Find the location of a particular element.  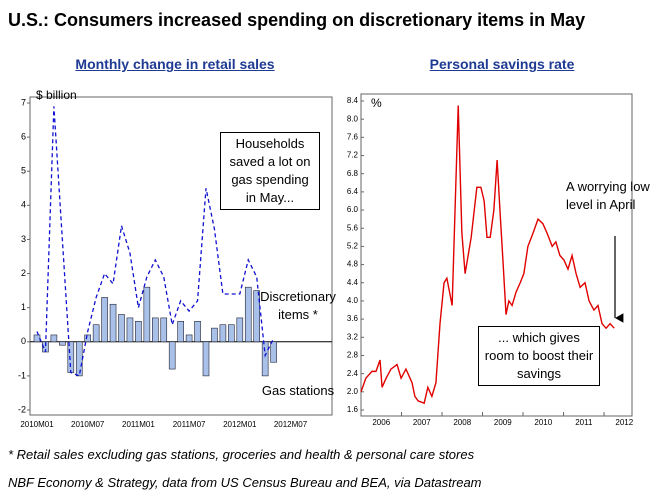

y-tick-label: 3.2 is located at coordinates (353, 336).